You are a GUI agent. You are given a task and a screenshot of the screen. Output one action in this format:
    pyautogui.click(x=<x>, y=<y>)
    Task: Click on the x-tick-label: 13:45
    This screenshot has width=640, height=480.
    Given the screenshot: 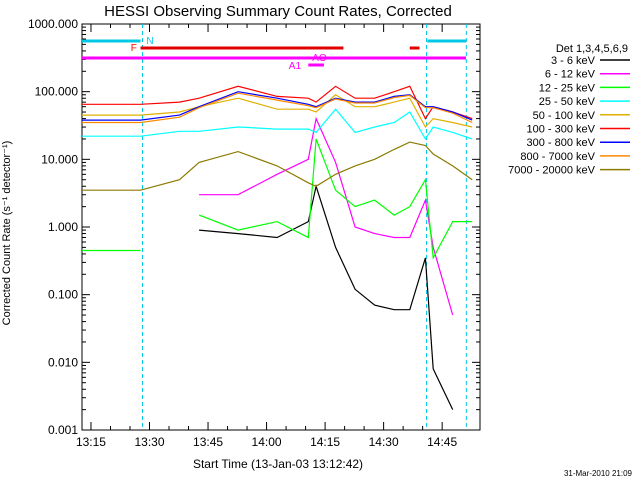 What is the action you would take?
    pyautogui.click(x=208, y=442)
    